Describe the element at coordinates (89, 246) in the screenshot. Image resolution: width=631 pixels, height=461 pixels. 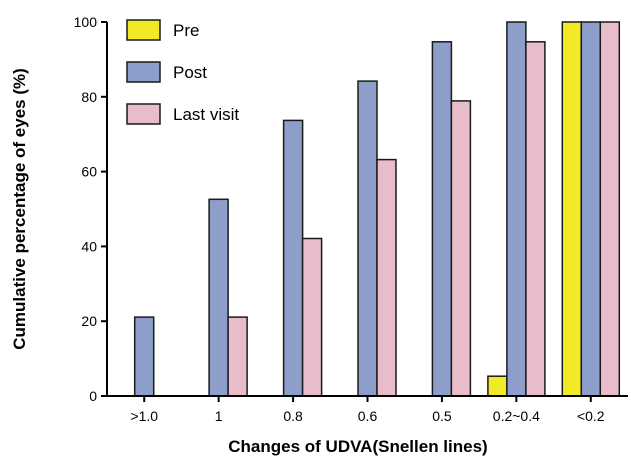
I see `y-tick-label: 40` at that location.